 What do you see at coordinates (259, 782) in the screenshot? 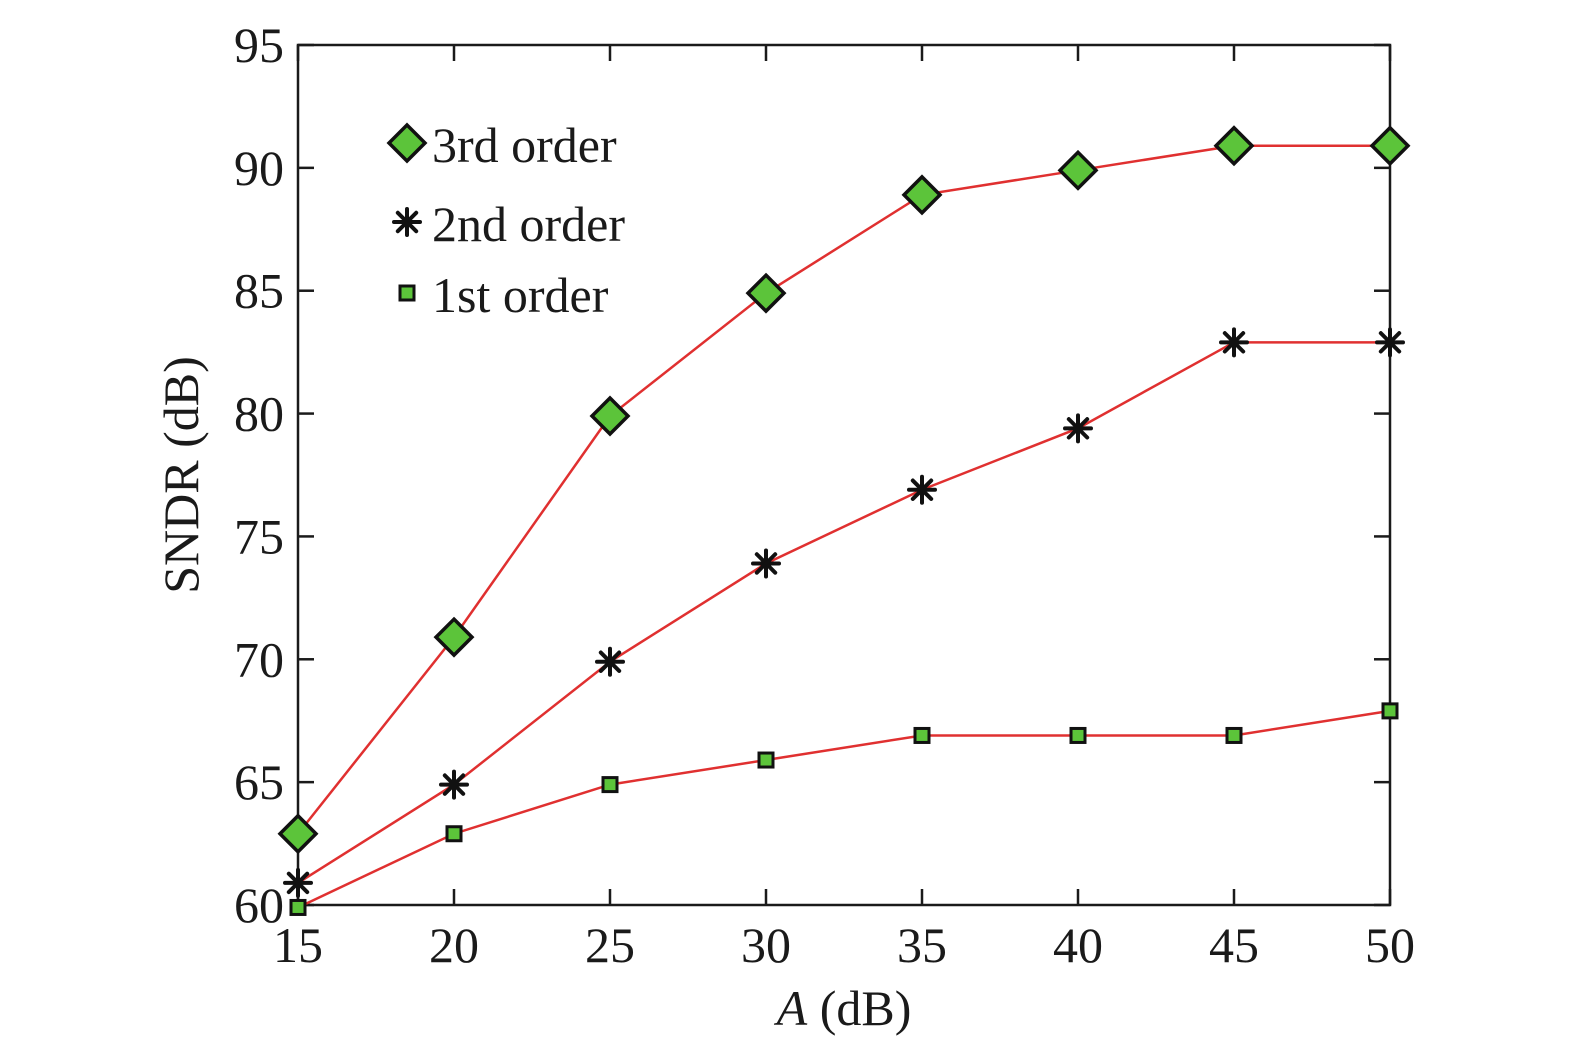
I see `y-tick-label: 65` at bounding box center [259, 782].